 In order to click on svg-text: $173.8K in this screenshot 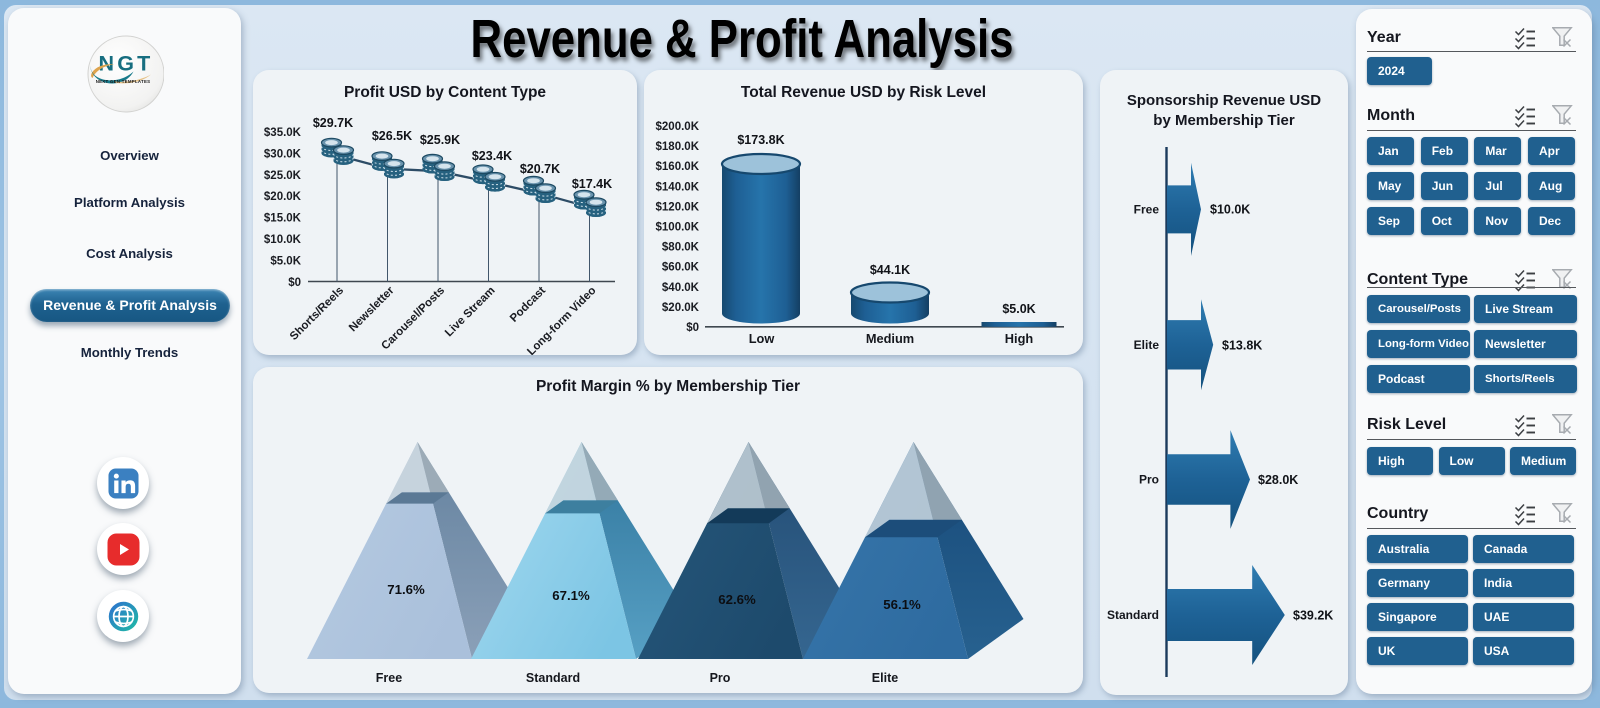, I will do `click(760, 140)`.